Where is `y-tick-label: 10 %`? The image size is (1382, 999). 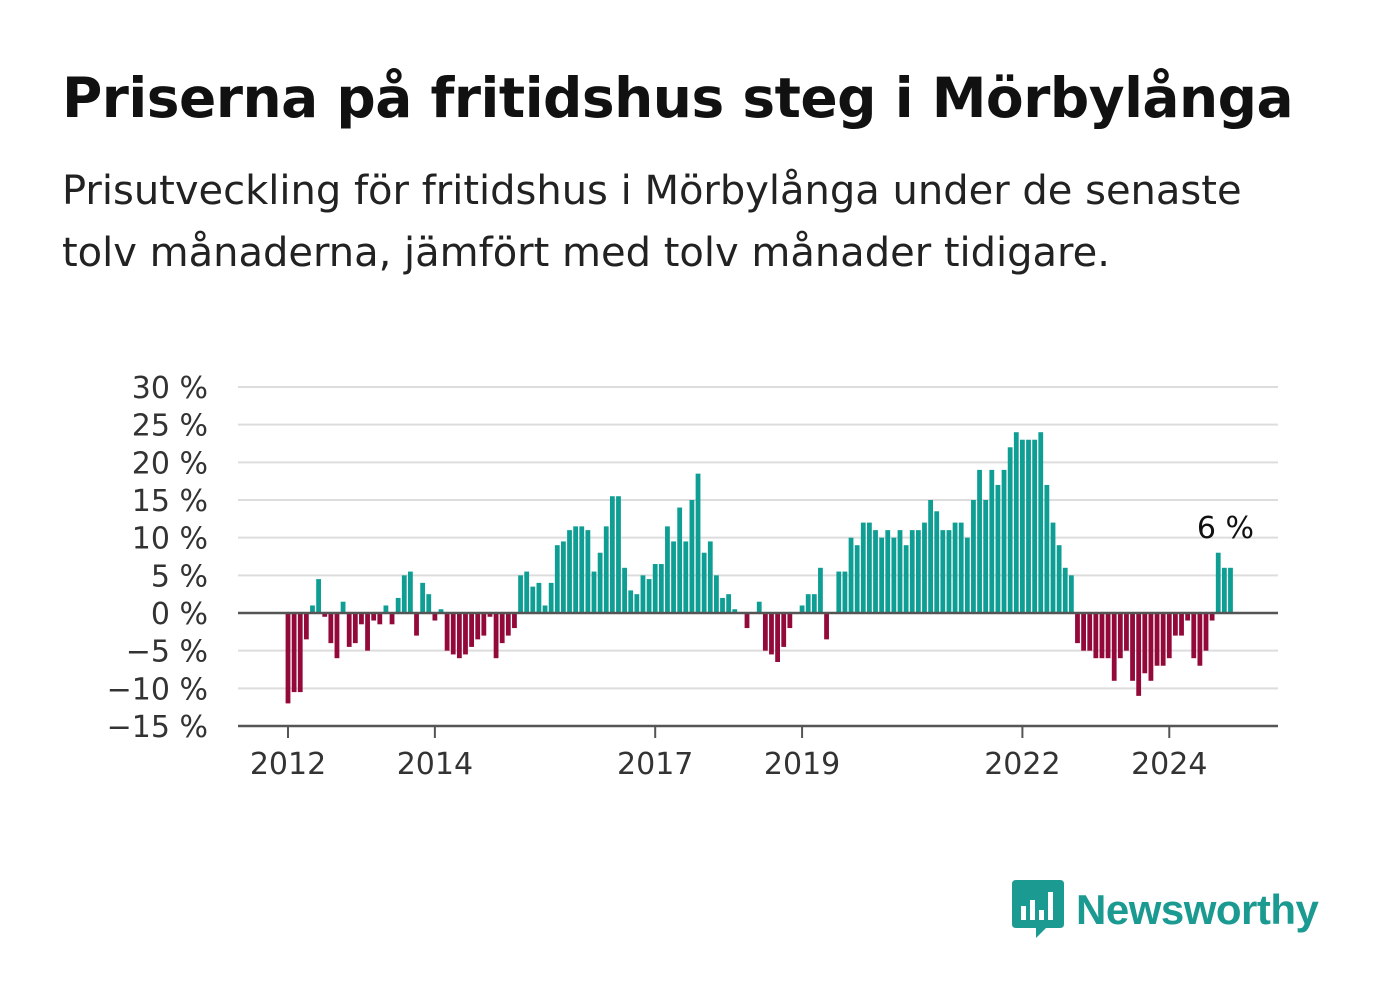
y-tick-label: 10 % is located at coordinates (170, 539).